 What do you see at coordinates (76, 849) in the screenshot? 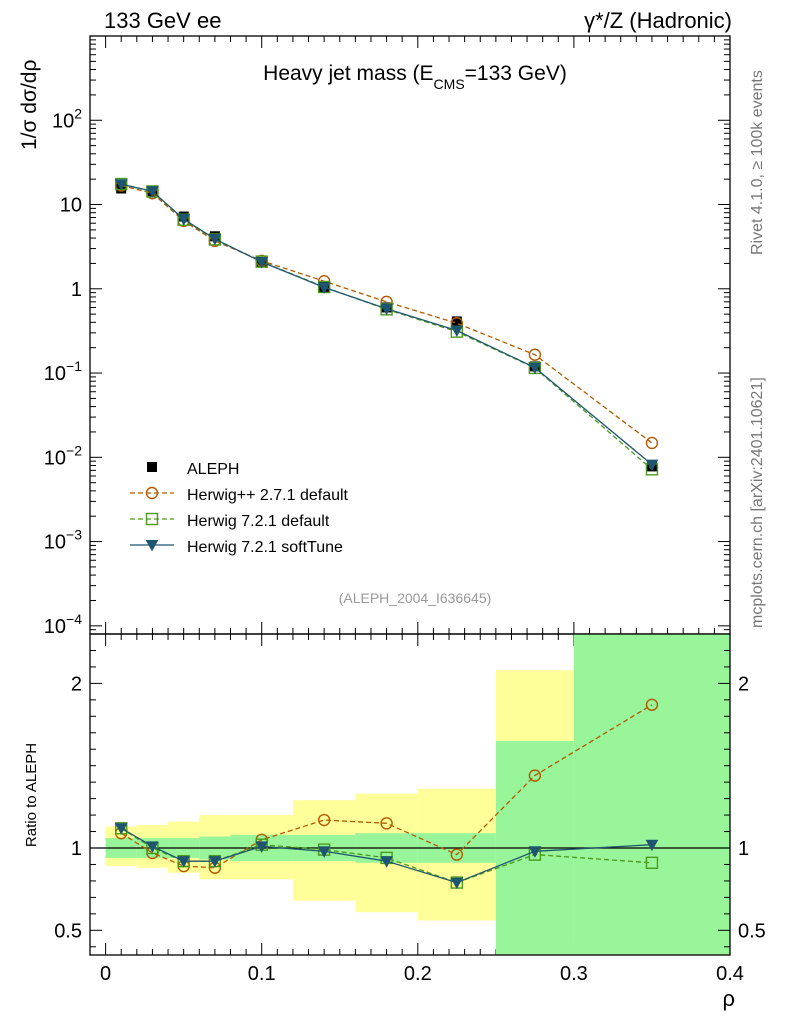
I see `ratio-tick-label-left: 1` at bounding box center [76, 849].